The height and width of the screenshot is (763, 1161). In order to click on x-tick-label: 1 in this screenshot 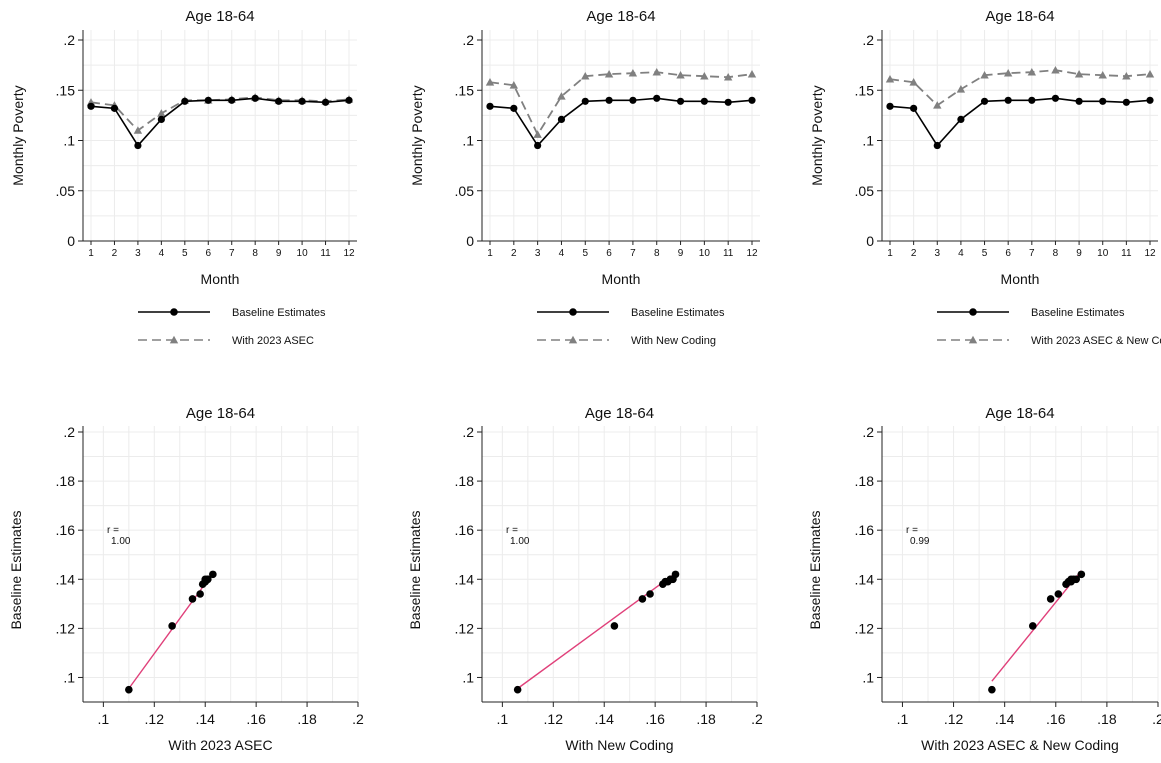, I will do `click(890, 253)`.